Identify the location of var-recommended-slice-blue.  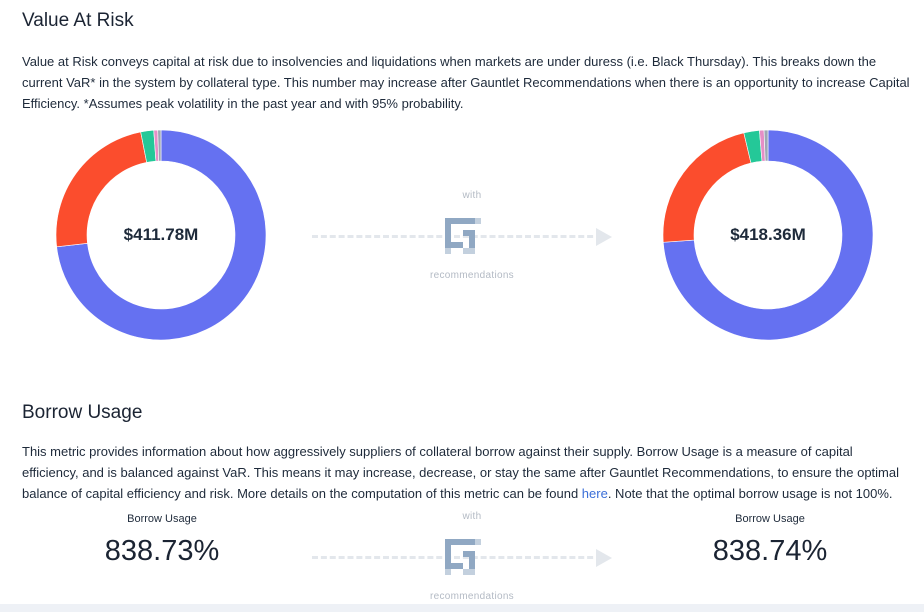
(768, 235).